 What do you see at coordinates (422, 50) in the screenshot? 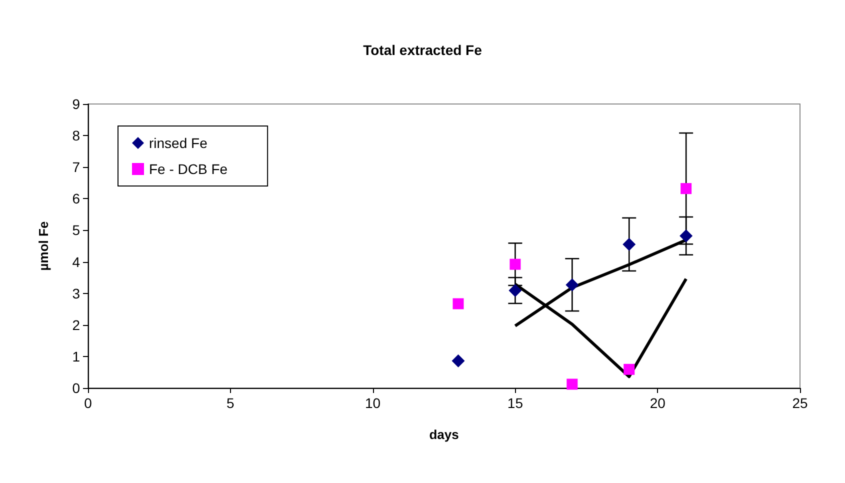
I see `chart-title: Total extracted Fe` at bounding box center [422, 50].